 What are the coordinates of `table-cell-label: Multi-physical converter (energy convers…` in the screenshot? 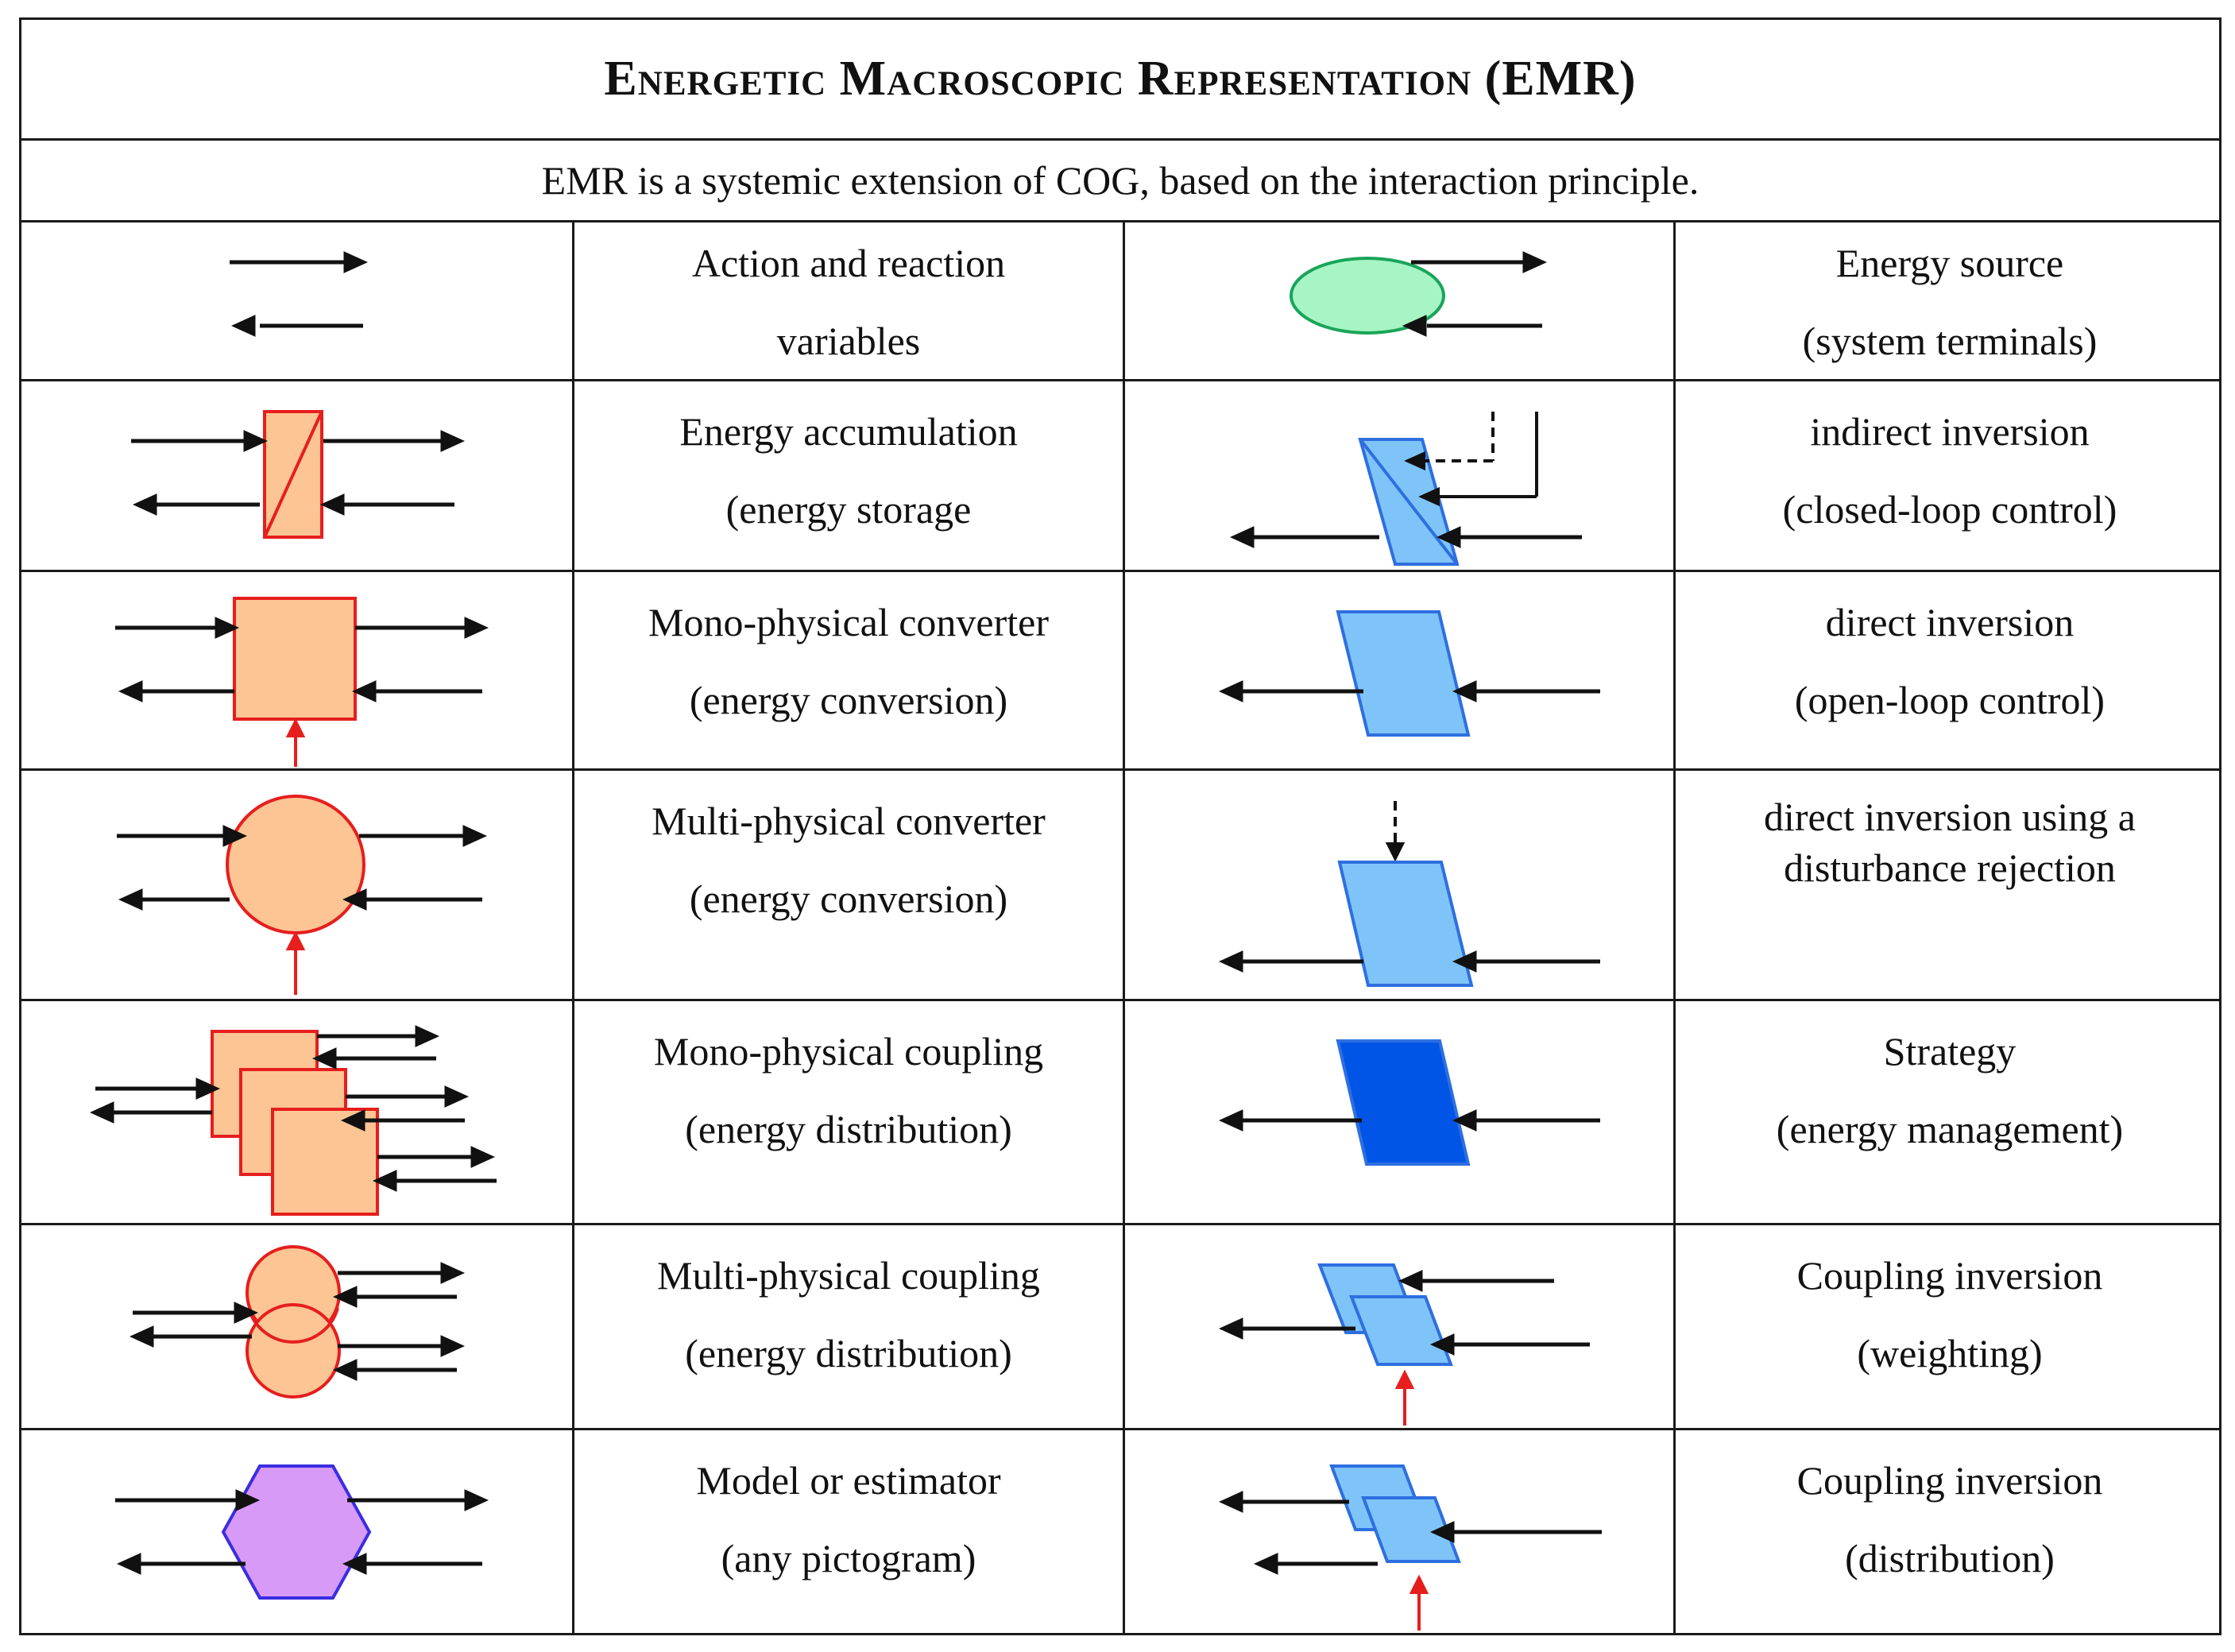 It's located at (848, 854).